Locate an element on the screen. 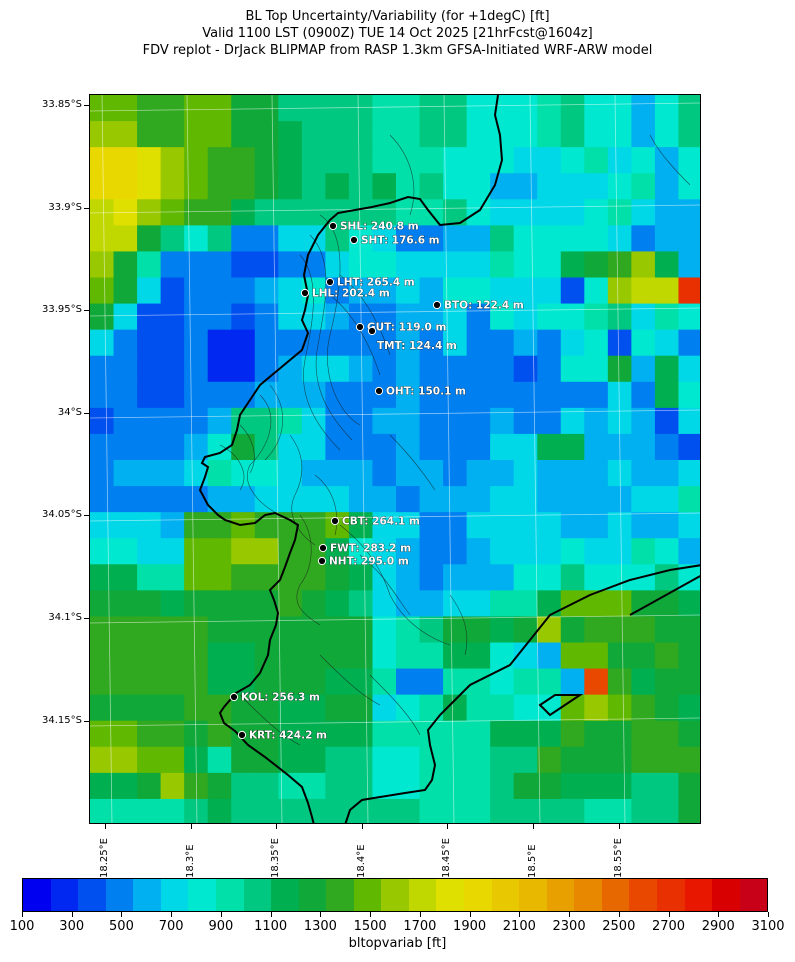  lat-tick-mark is located at coordinates (86, 721).